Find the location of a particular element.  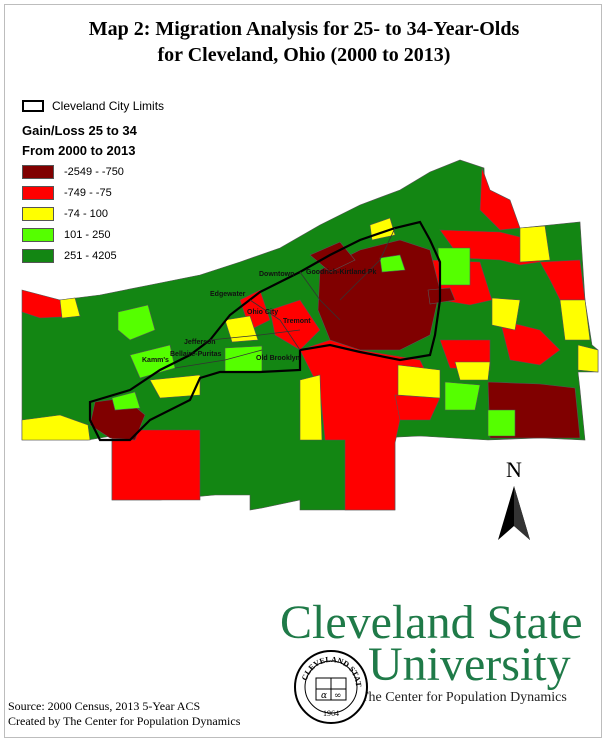

legend-item: -74 - 100 is located at coordinates (117, 213).